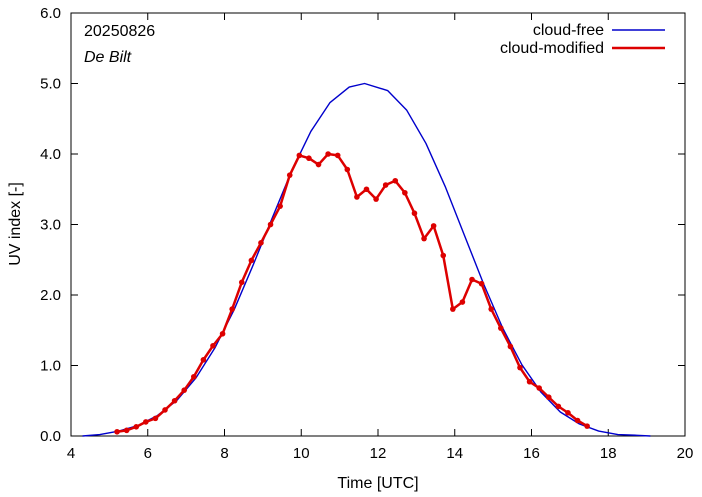  Describe the element at coordinates (568, 30) in the screenshot. I see `legend-label-cloud-free: cloud-free` at that location.